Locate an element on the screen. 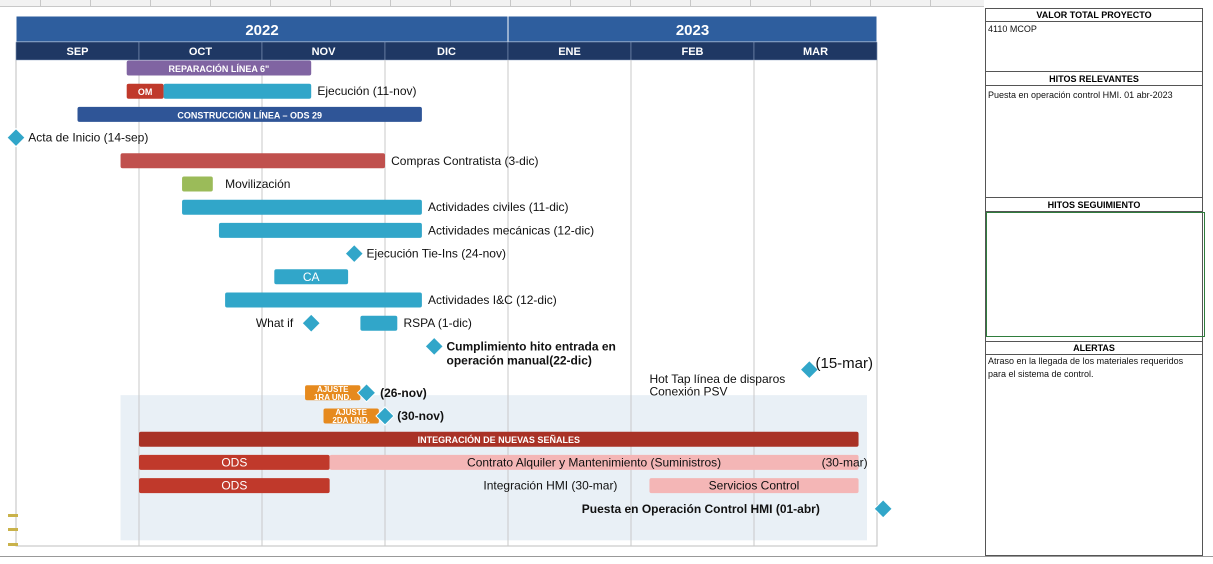  month-label: FEB is located at coordinates (693, 52).